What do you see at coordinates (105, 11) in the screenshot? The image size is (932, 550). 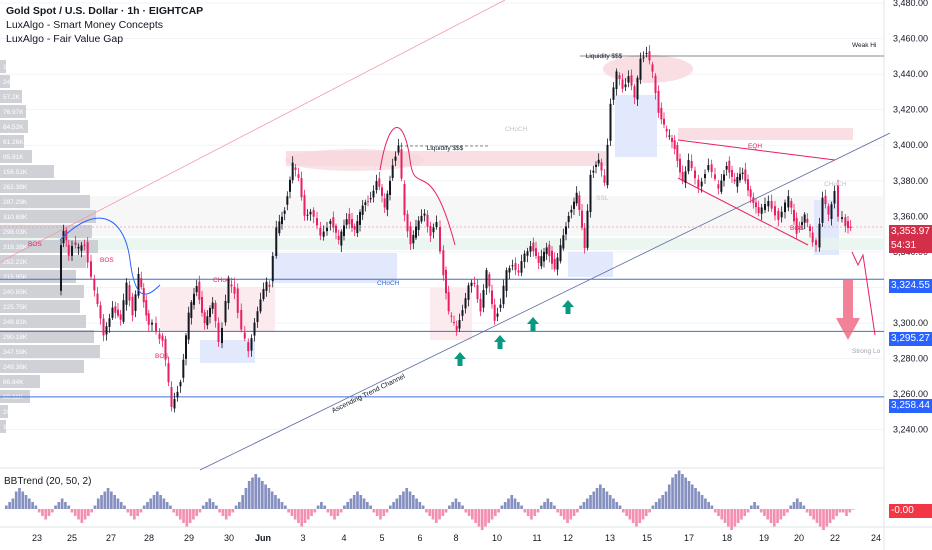 I see `symbol-title: Gold Spot / U.S. Dollar · 1h · EIGHTCAP` at bounding box center [105, 11].